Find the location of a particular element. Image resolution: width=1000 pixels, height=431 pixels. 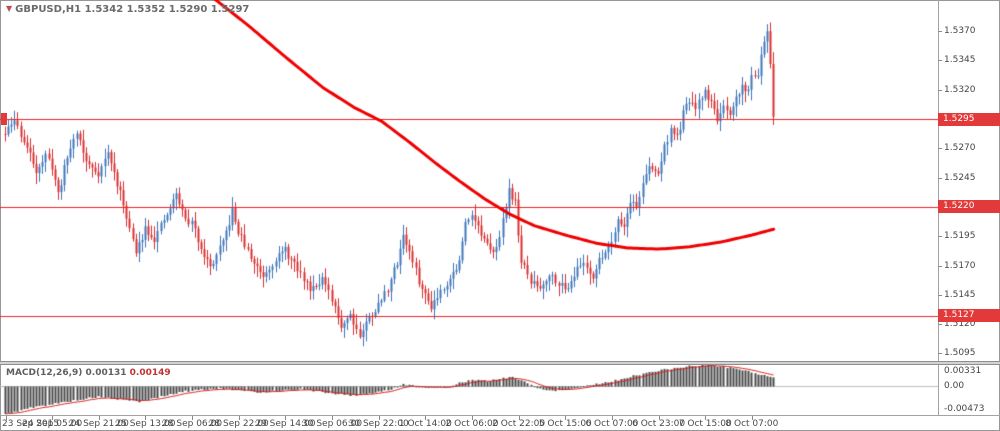

time-axis-label: 28 Sep 22:00 is located at coordinates (238, 424).